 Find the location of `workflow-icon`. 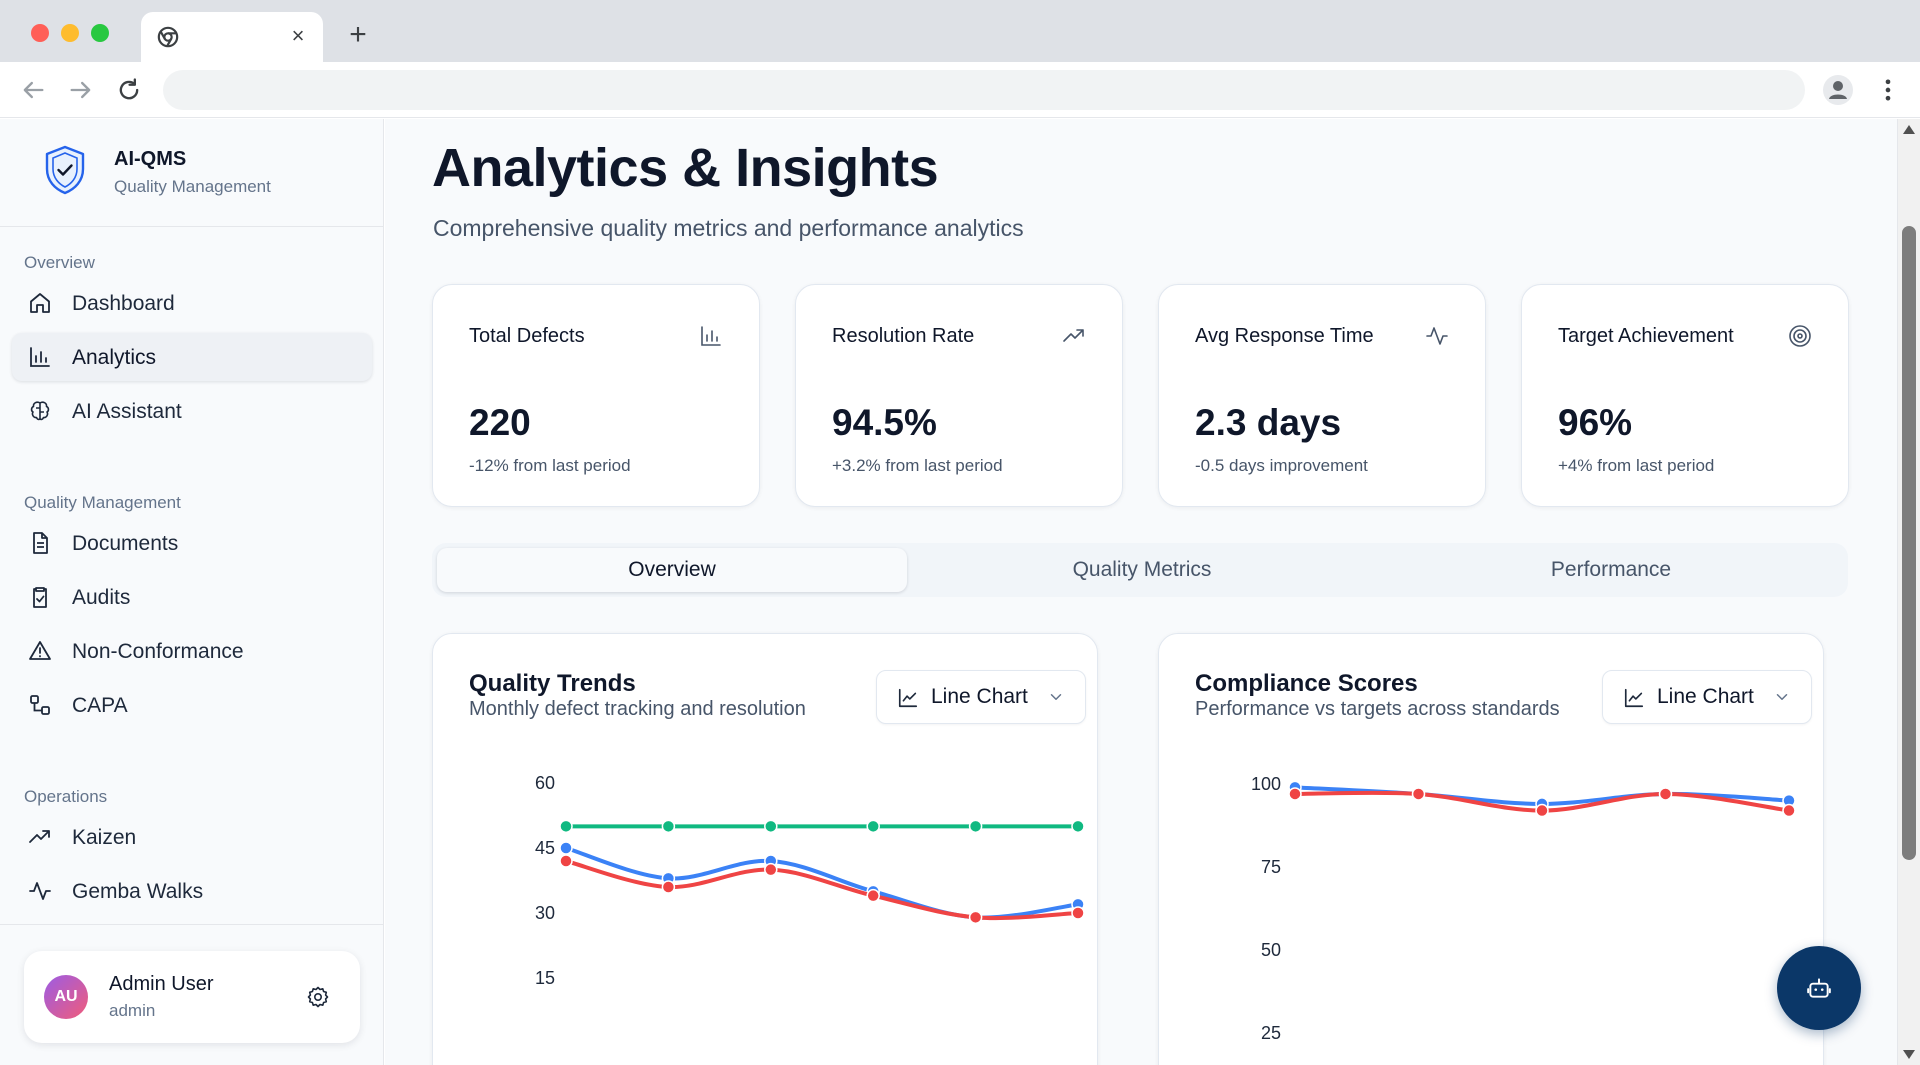

workflow-icon is located at coordinates (40, 705).